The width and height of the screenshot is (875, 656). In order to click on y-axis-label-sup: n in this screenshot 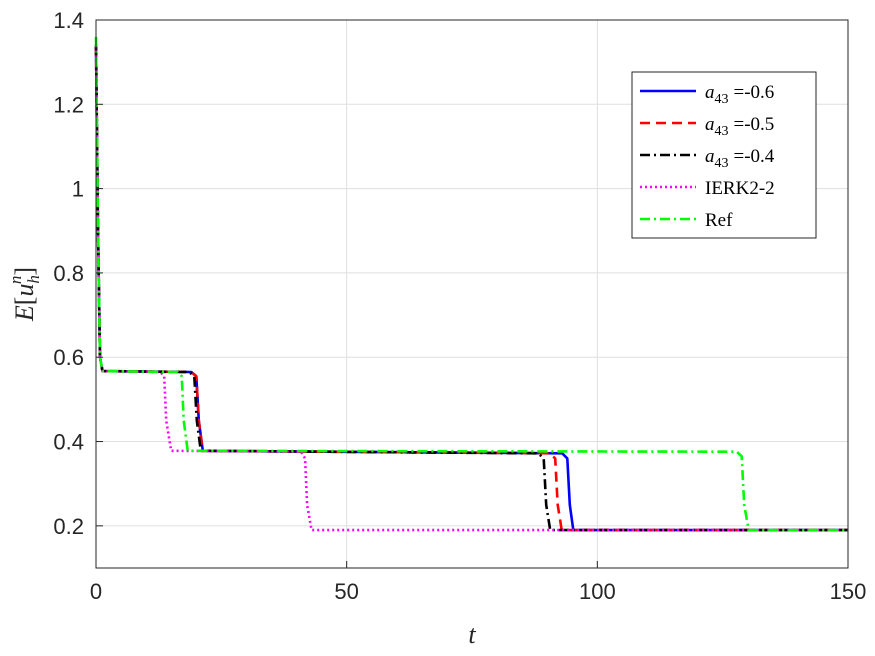, I will do `click(15, 280)`.